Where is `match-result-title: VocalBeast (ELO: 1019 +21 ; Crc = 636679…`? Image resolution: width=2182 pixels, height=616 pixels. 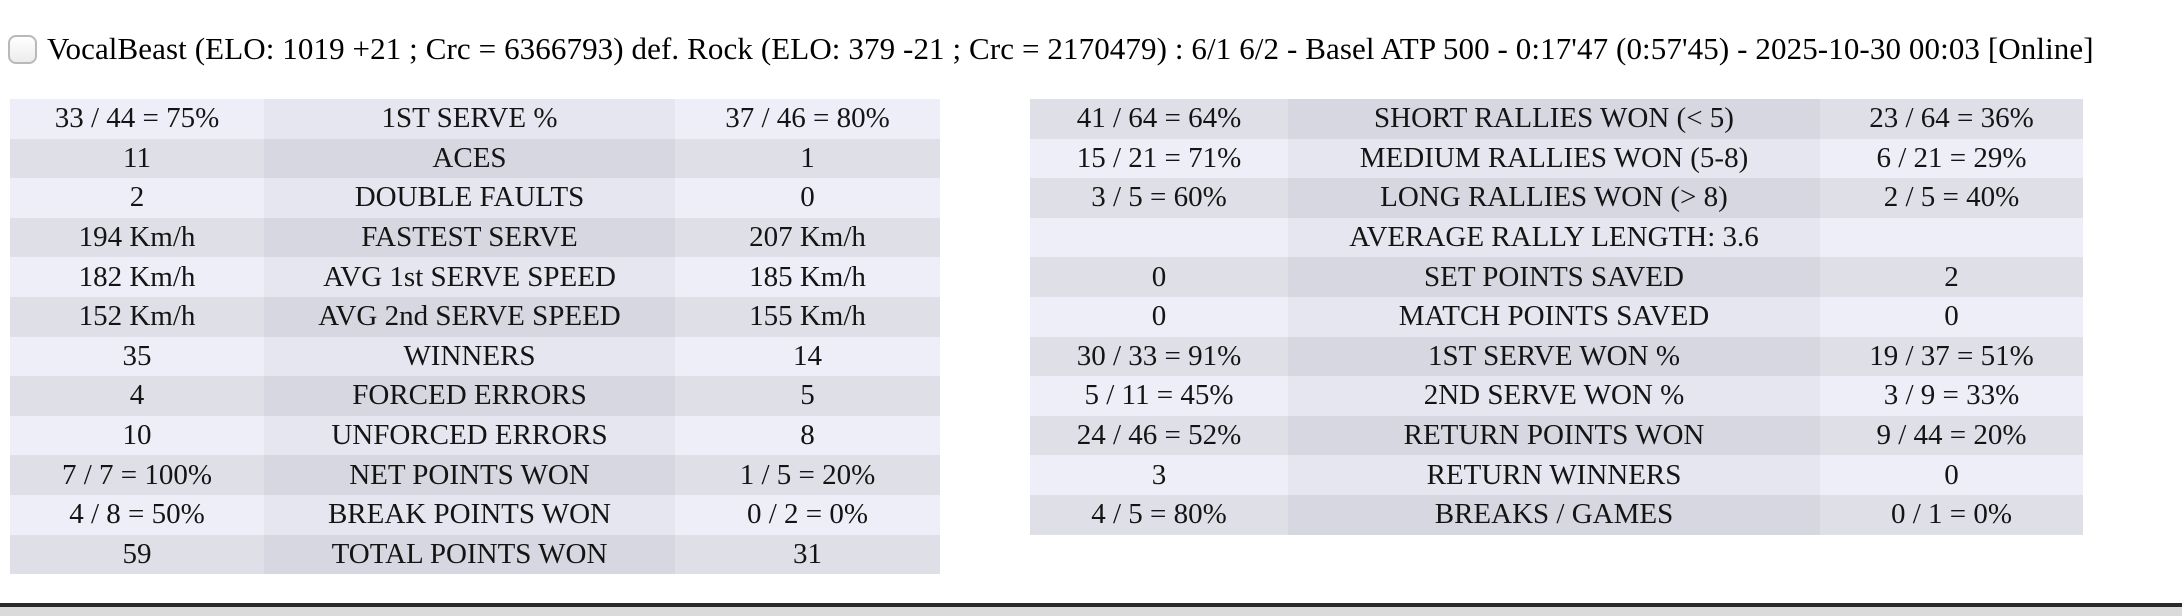
match-result-title: VocalBeast (ELO: 1019 +21 ; Crc = 636679… is located at coordinates (1070, 48).